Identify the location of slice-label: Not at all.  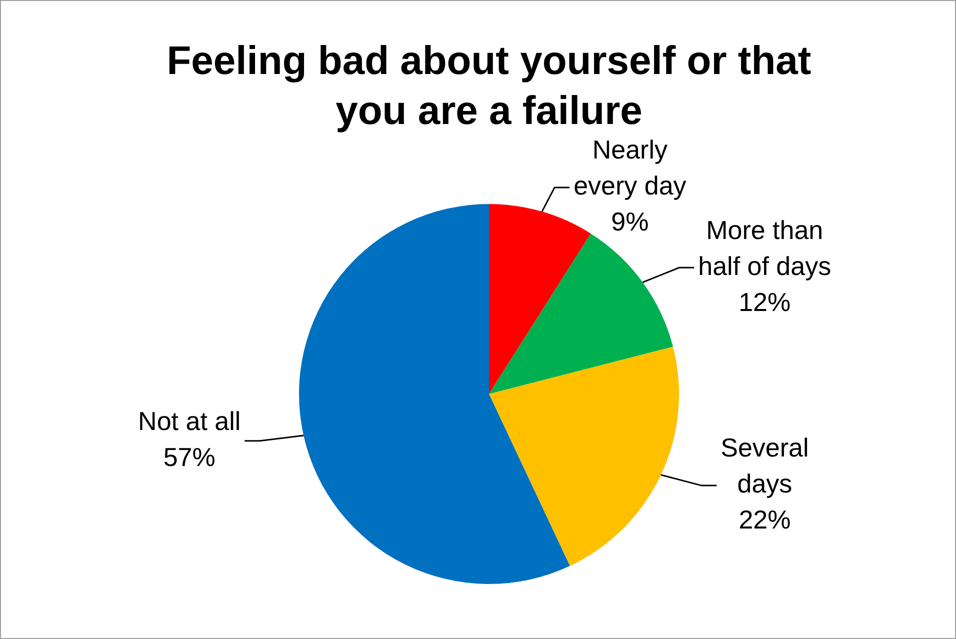
(189, 421).